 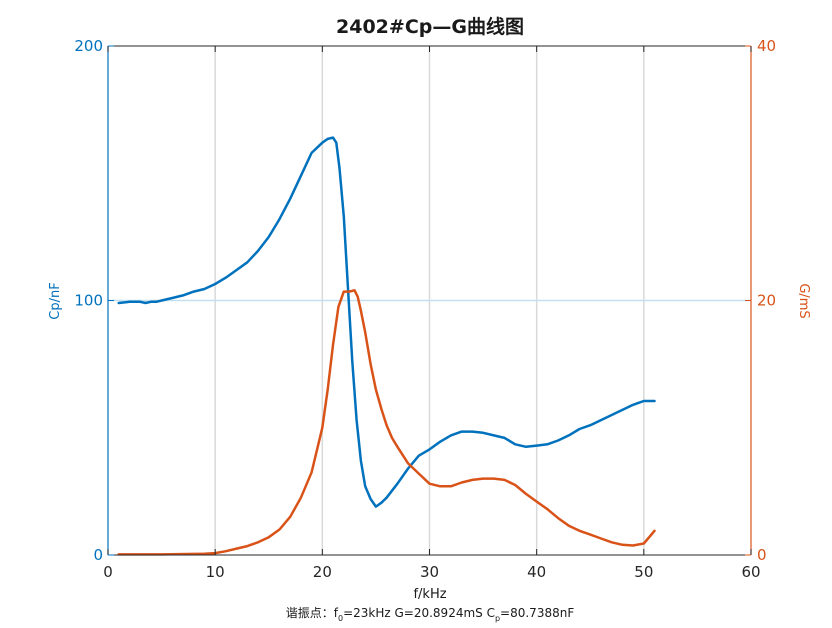 What do you see at coordinates (419, 613) in the screenshot?
I see `footer-f-value: =23kHz G=20.8924mS C` at bounding box center [419, 613].